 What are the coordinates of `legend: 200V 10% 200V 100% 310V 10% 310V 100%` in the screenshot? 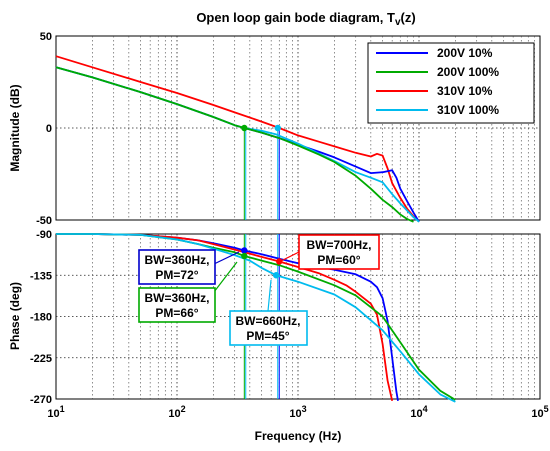 It's located at (451, 83).